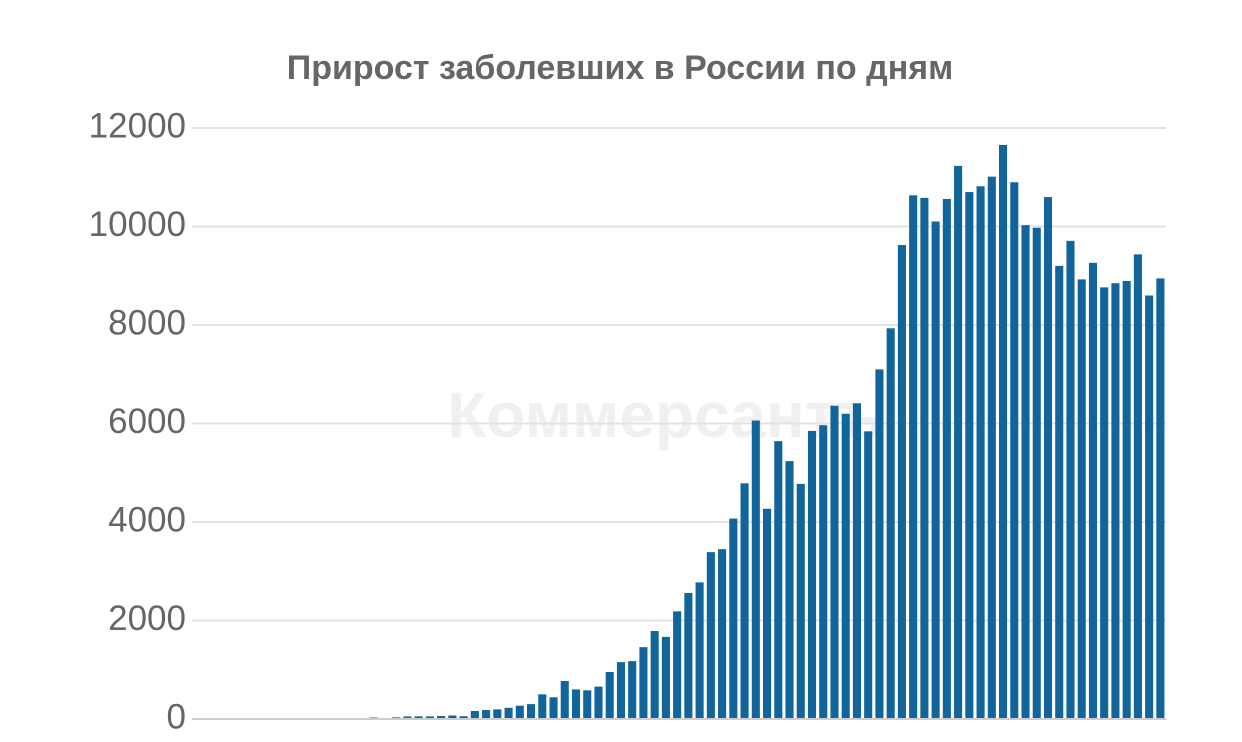  What do you see at coordinates (176, 716) in the screenshot?
I see `y-tick-label: 0` at bounding box center [176, 716].